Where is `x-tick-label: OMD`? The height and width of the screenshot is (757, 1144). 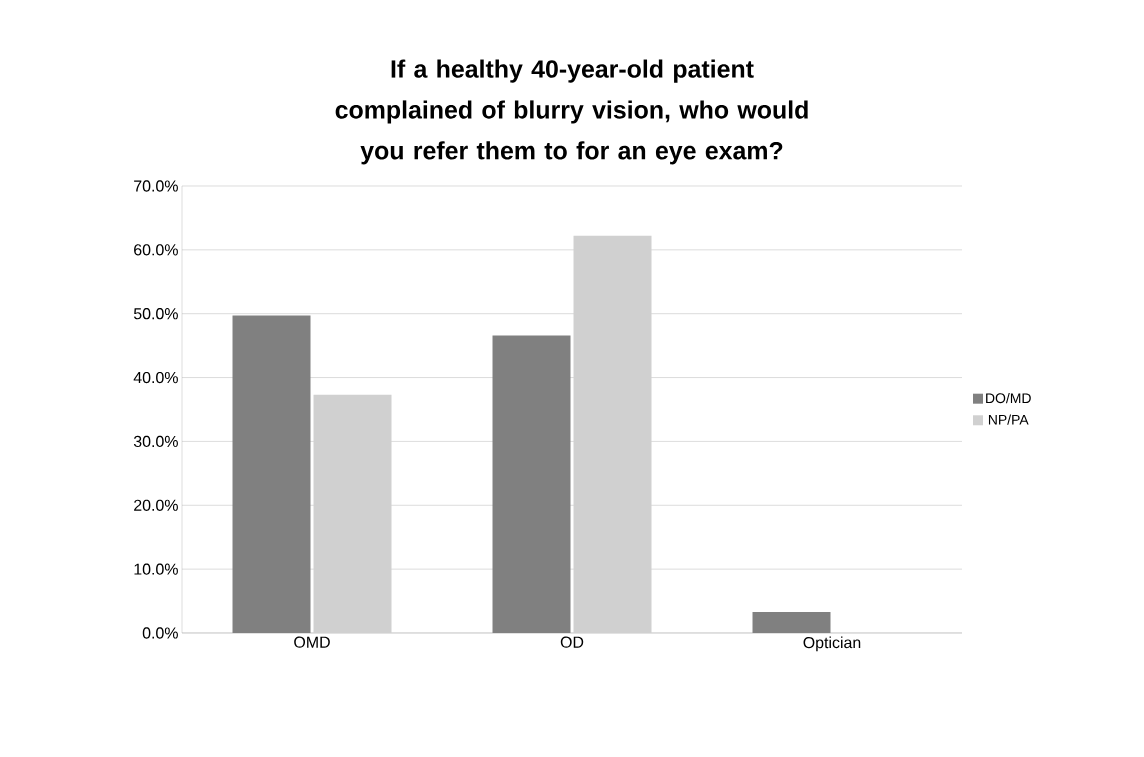 x-tick-label: OMD is located at coordinates (312, 642).